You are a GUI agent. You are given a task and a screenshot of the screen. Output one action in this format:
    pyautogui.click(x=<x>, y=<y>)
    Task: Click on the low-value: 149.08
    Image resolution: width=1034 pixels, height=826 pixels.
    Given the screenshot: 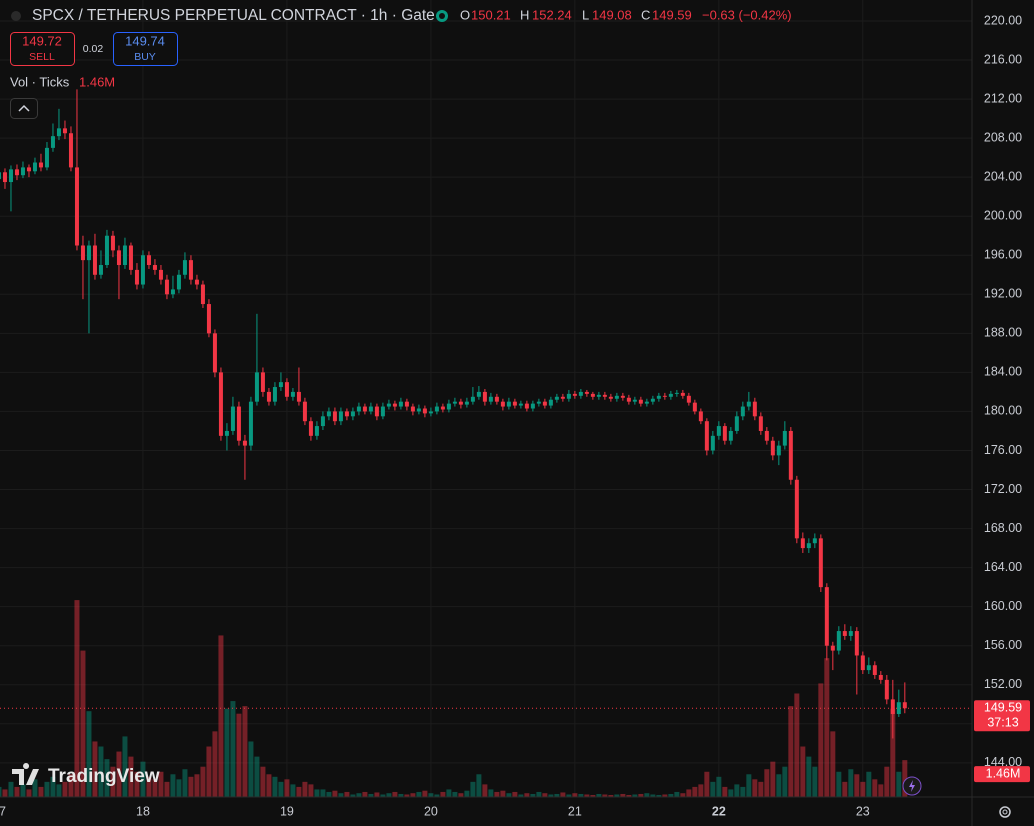 What is the action you would take?
    pyautogui.click(x=612, y=14)
    